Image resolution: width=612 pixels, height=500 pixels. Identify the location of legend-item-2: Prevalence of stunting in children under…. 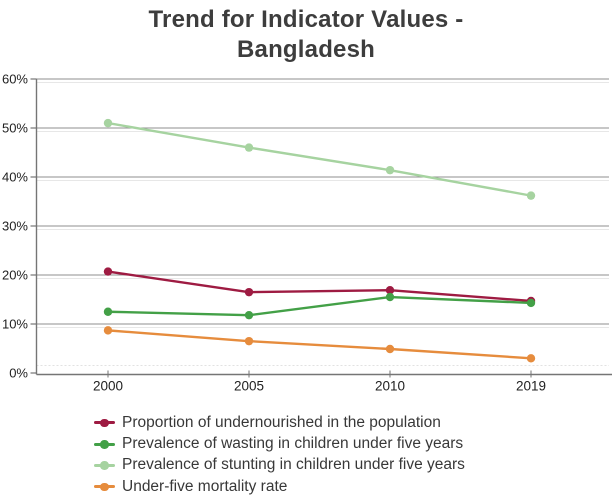
(279, 465).